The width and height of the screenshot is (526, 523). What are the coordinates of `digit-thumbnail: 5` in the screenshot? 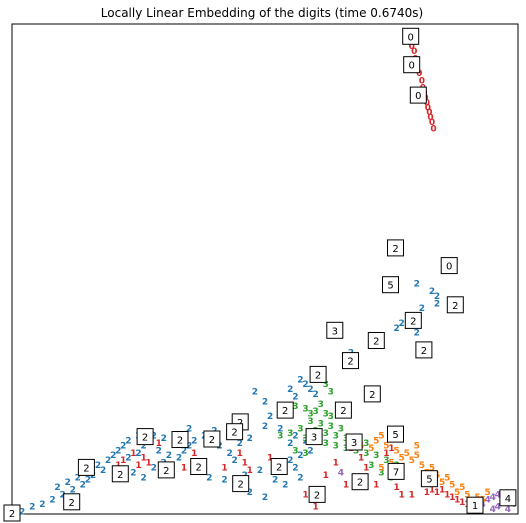 It's located at (429, 479).